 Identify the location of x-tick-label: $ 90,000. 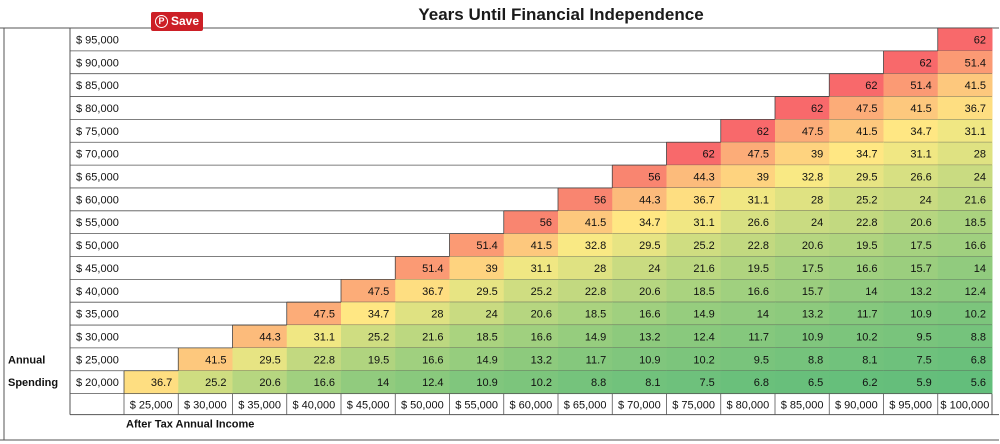
(856, 406).